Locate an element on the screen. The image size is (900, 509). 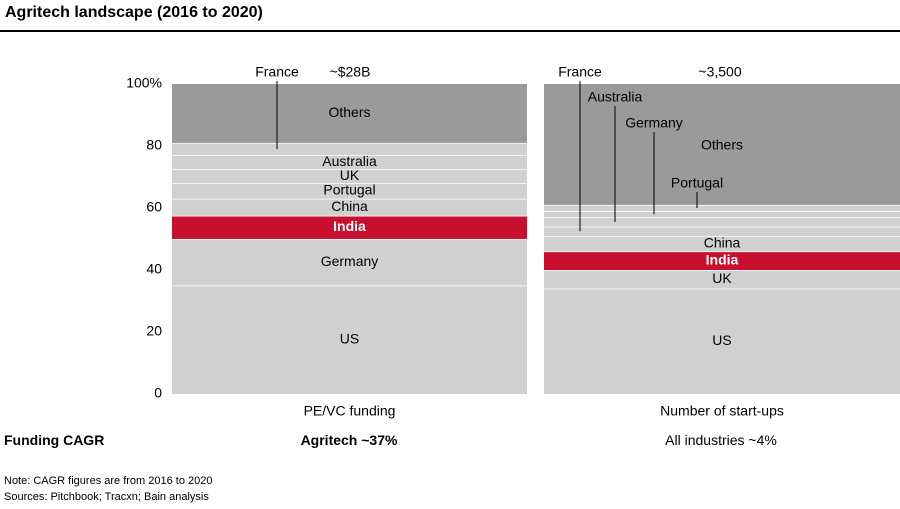
all-industries-cagr-value: All industries ~4% is located at coordinates (721, 440).